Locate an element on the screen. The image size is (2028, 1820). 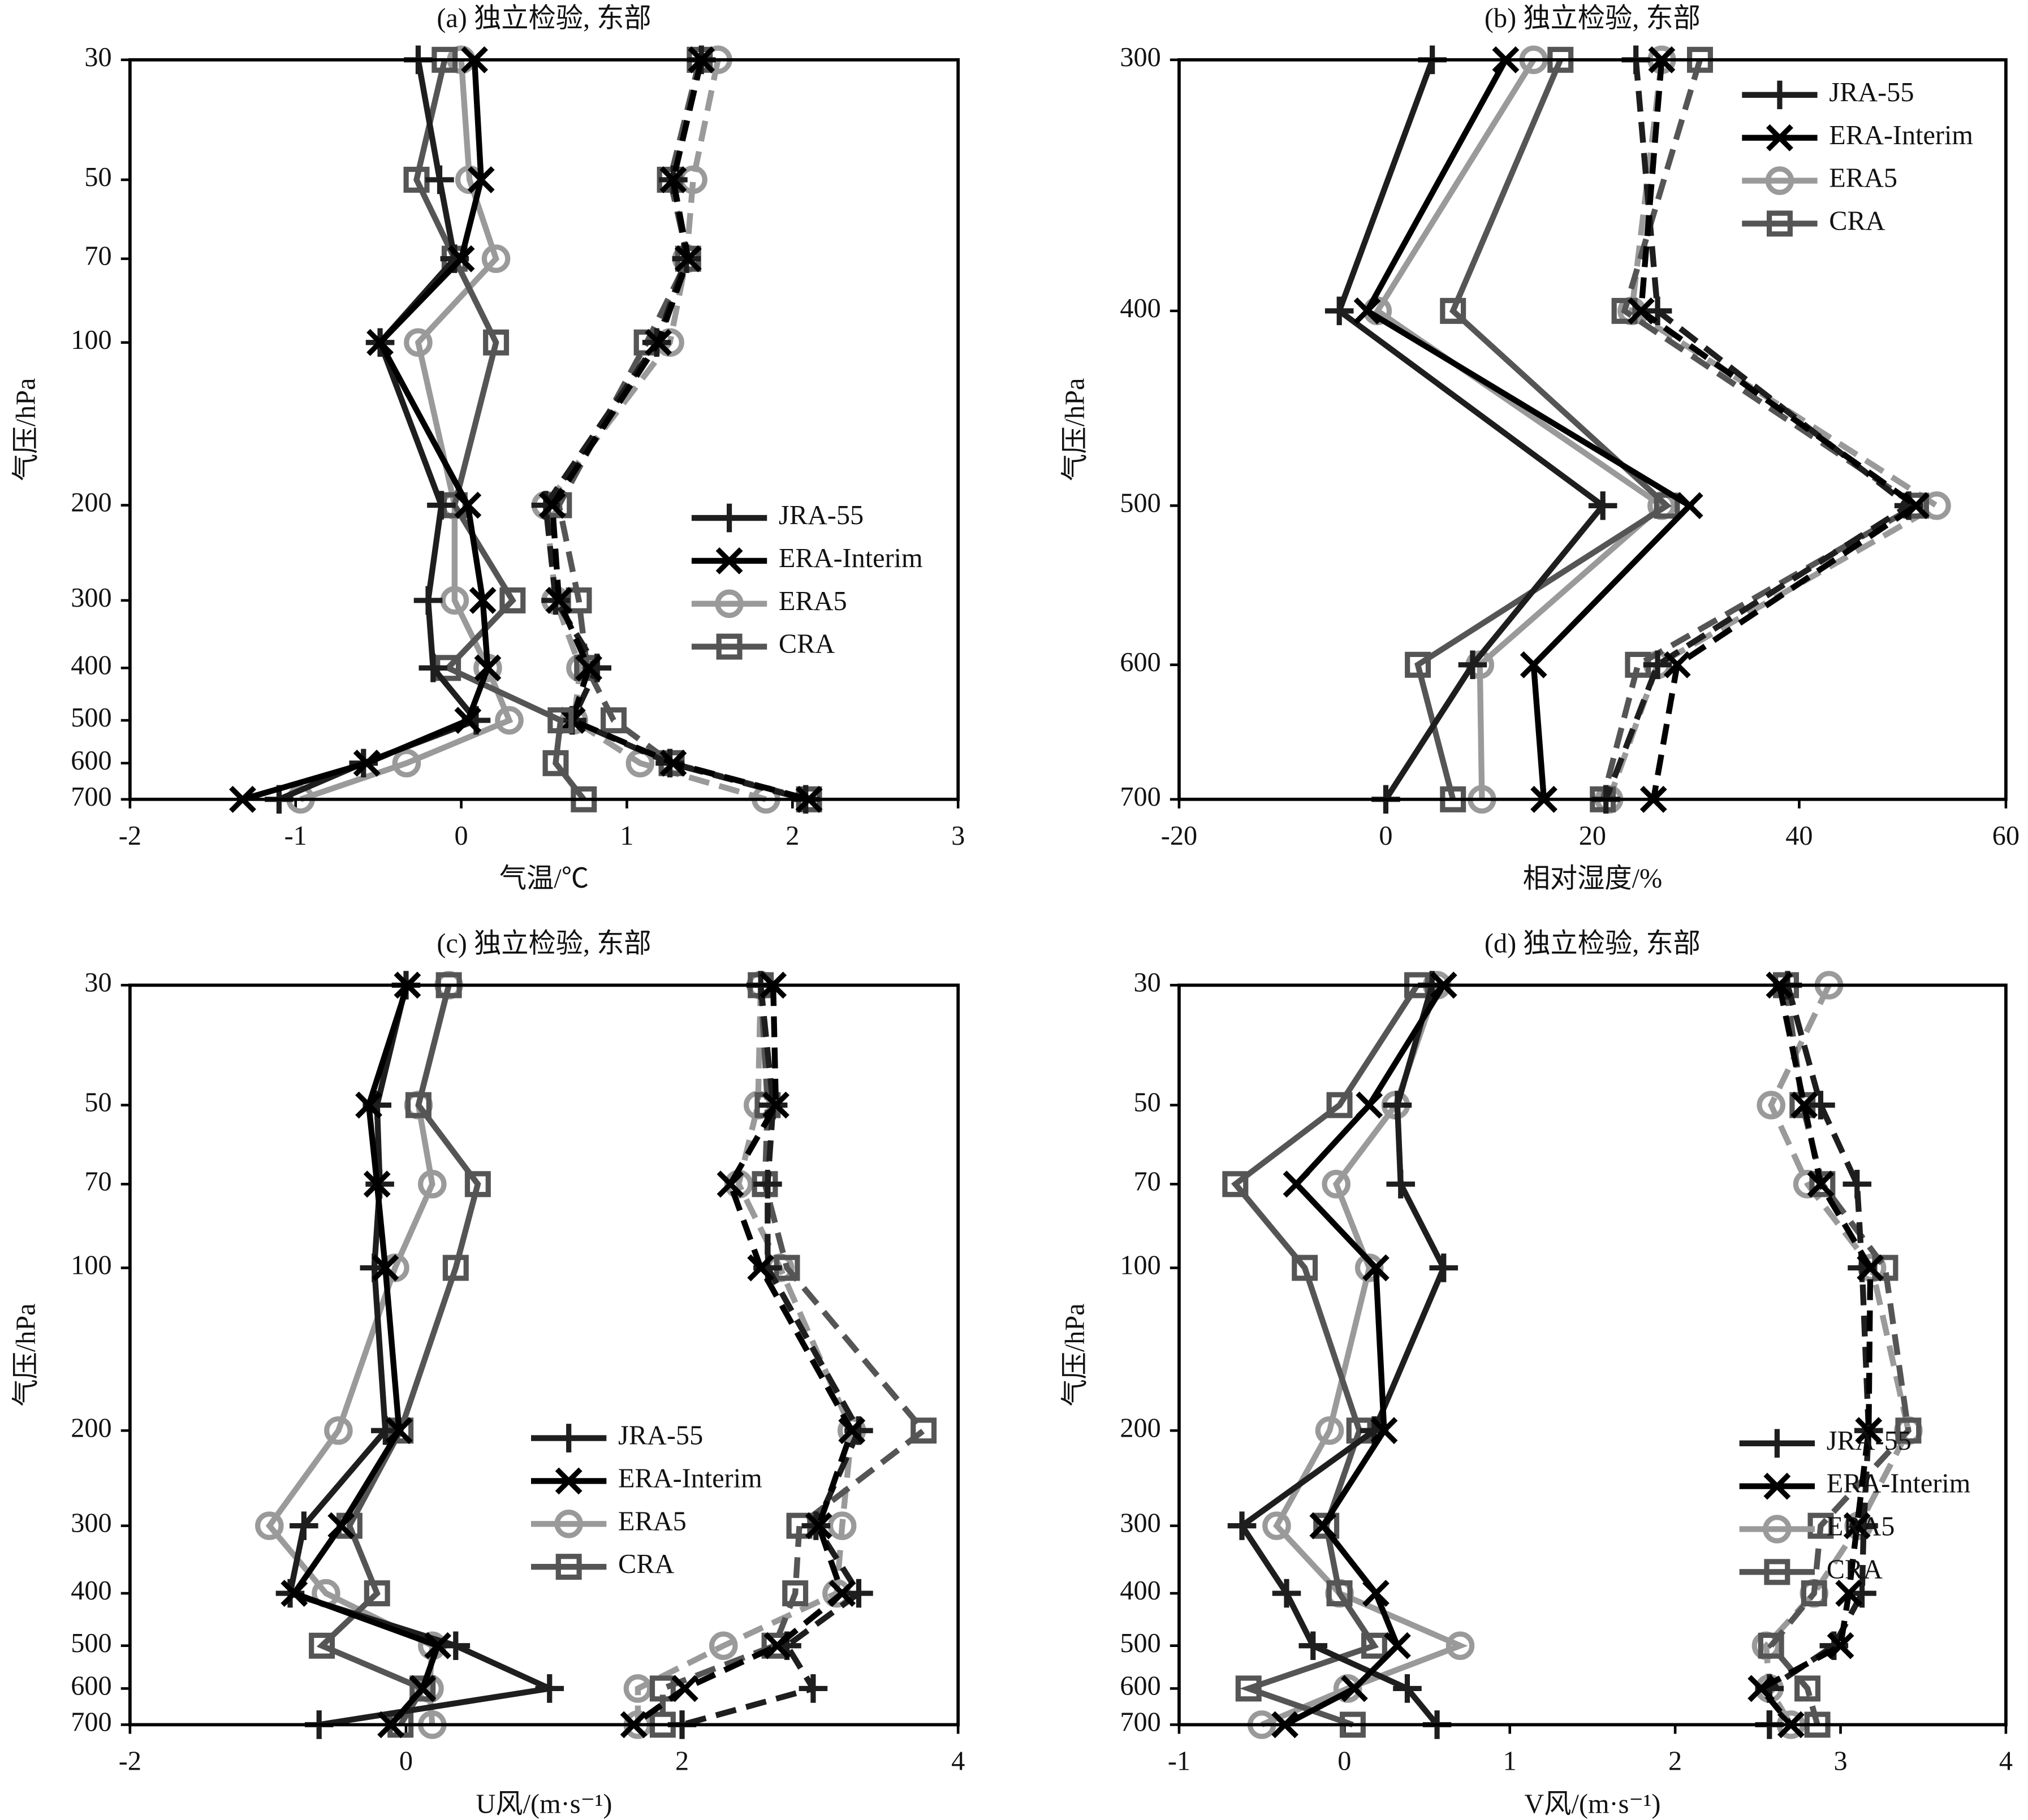
y-tick-label: 70 is located at coordinates (97, 256).